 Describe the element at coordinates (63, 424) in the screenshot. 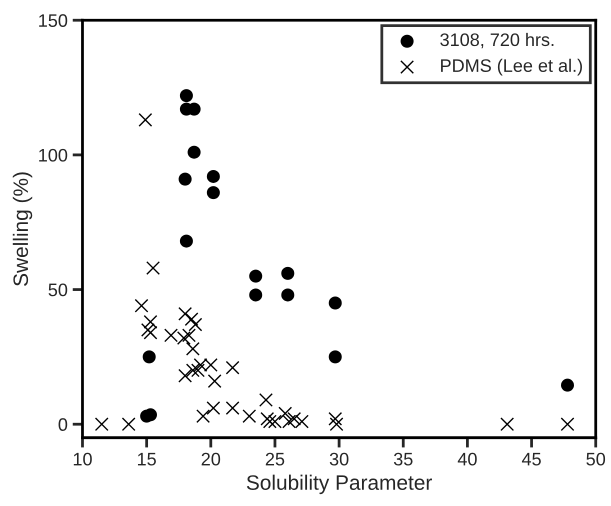

I see `y-tick-label: 0` at that location.